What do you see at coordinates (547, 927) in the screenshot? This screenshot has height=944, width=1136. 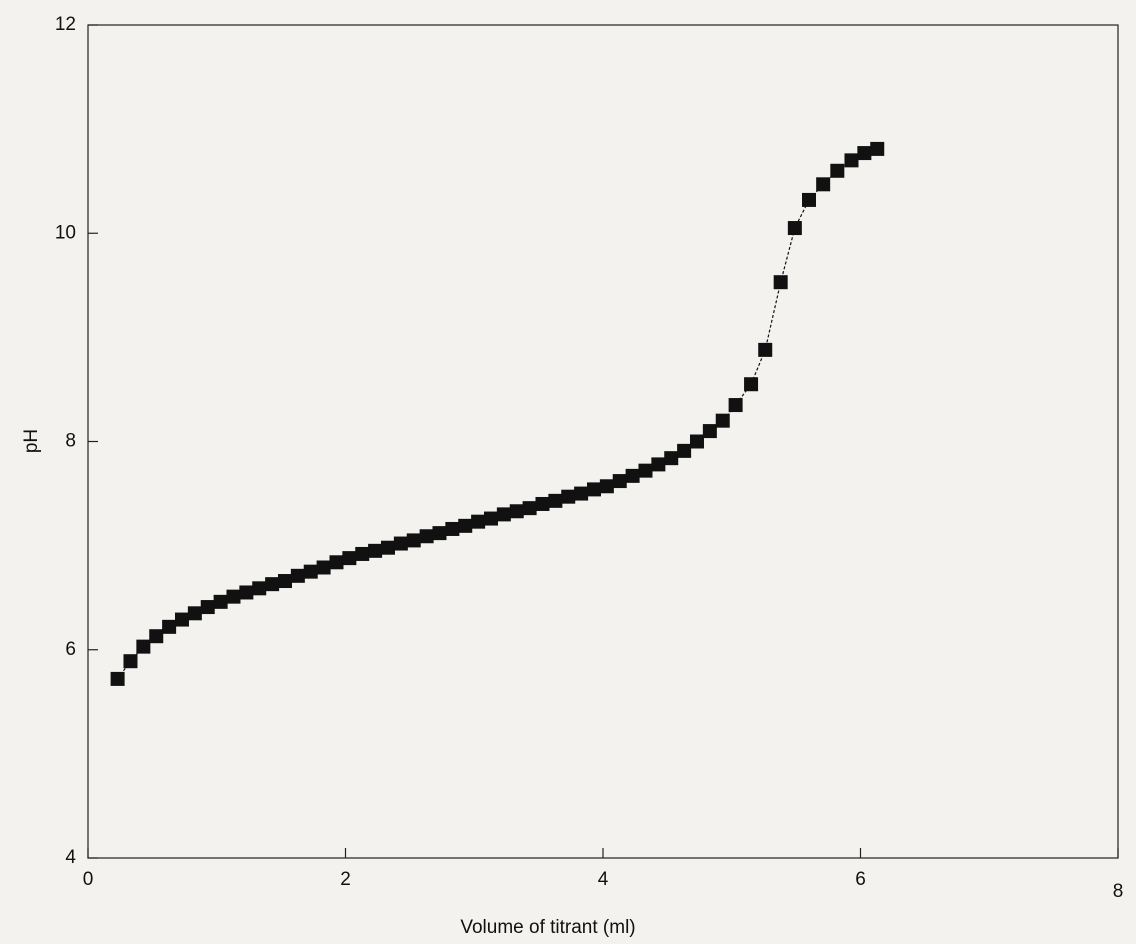 I see `x-axis-label: Volume of titrant (ml)` at bounding box center [547, 927].